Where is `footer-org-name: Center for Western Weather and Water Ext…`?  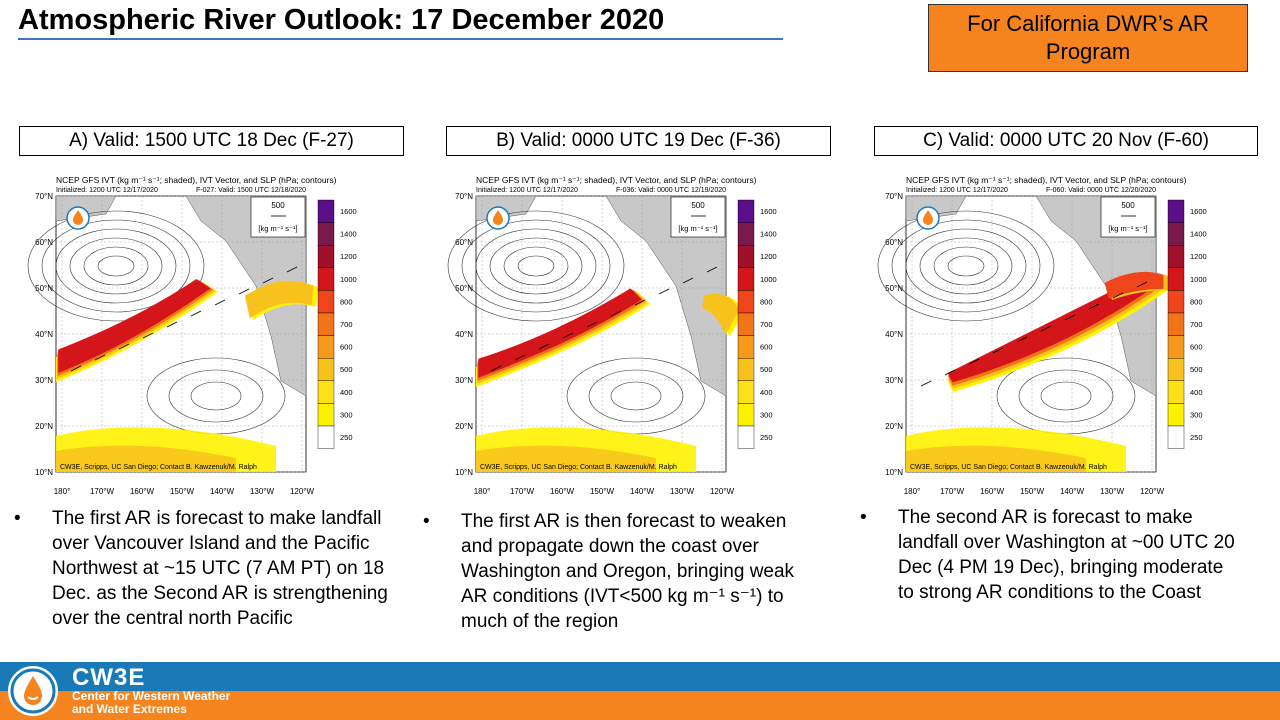 footer-org-name: Center for Western Weather and Water Ext… is located at coordinates (151, 703).